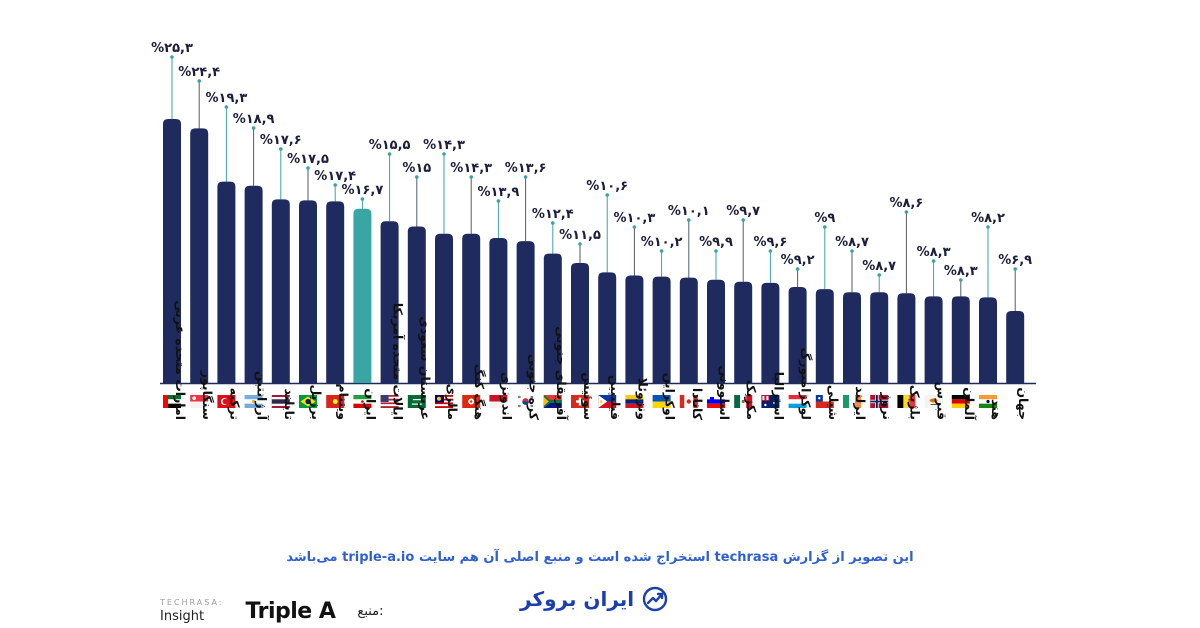  Describe the element at coordinates (479, 392) in the screenshot. I see `category-label: هنگ کنگ` at that location.